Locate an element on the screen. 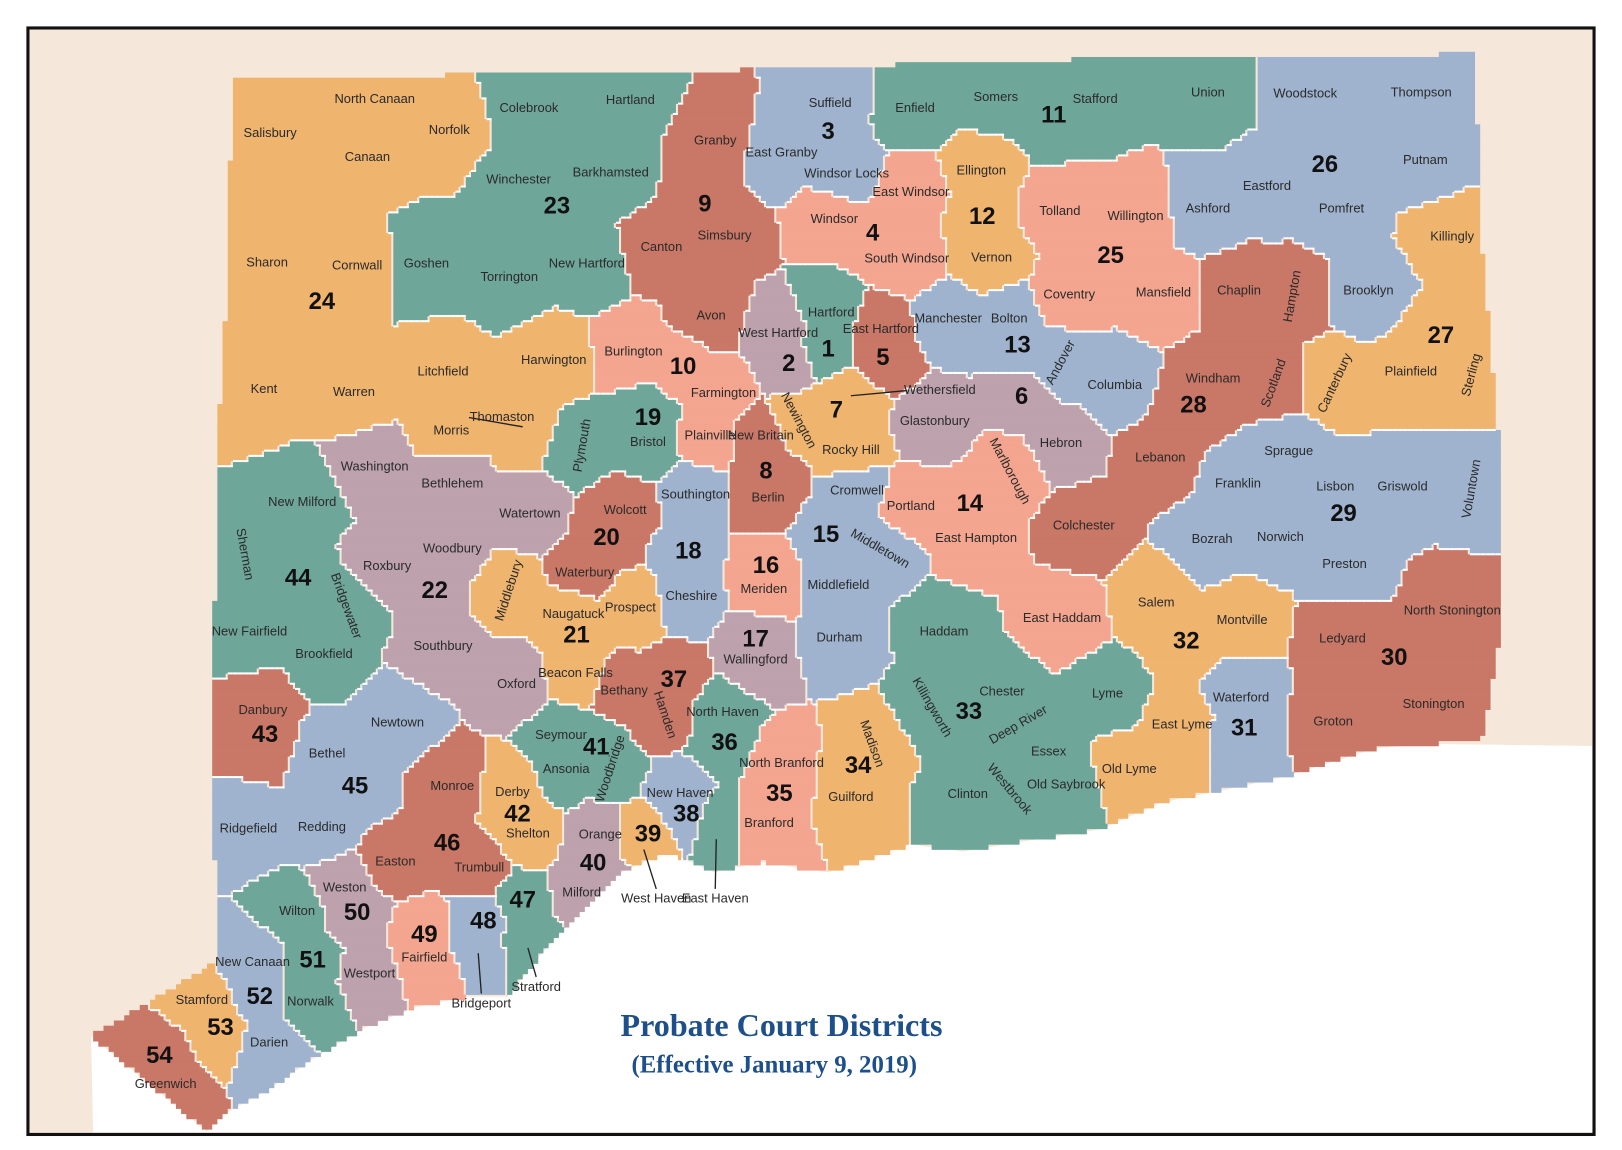  town-name: Weston is located at coordinates (345, 886).